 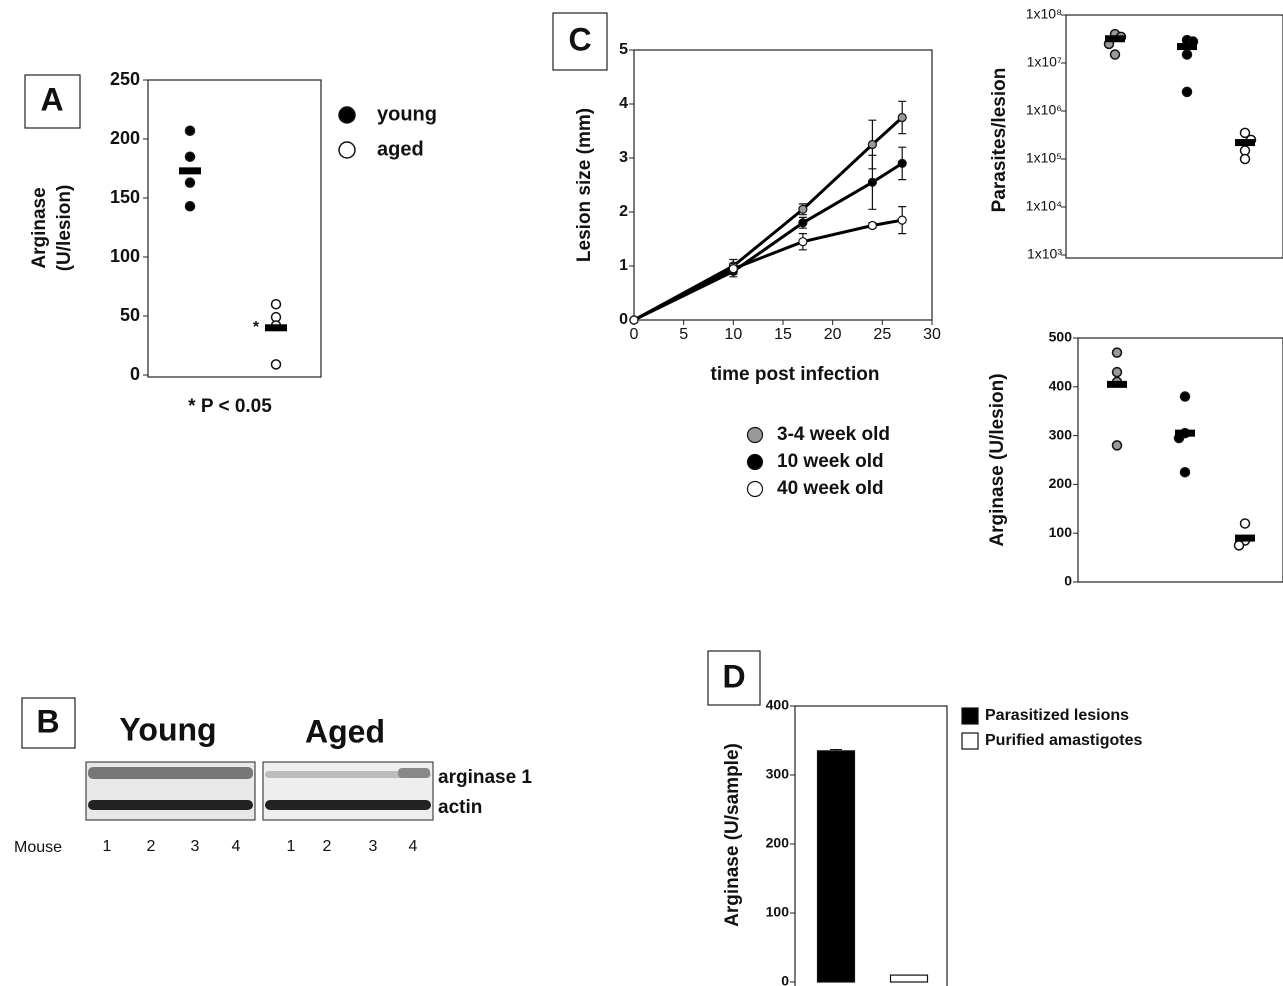 I want to click on y-tick-label: 1x10⁶, so click(x=1044, y=110).